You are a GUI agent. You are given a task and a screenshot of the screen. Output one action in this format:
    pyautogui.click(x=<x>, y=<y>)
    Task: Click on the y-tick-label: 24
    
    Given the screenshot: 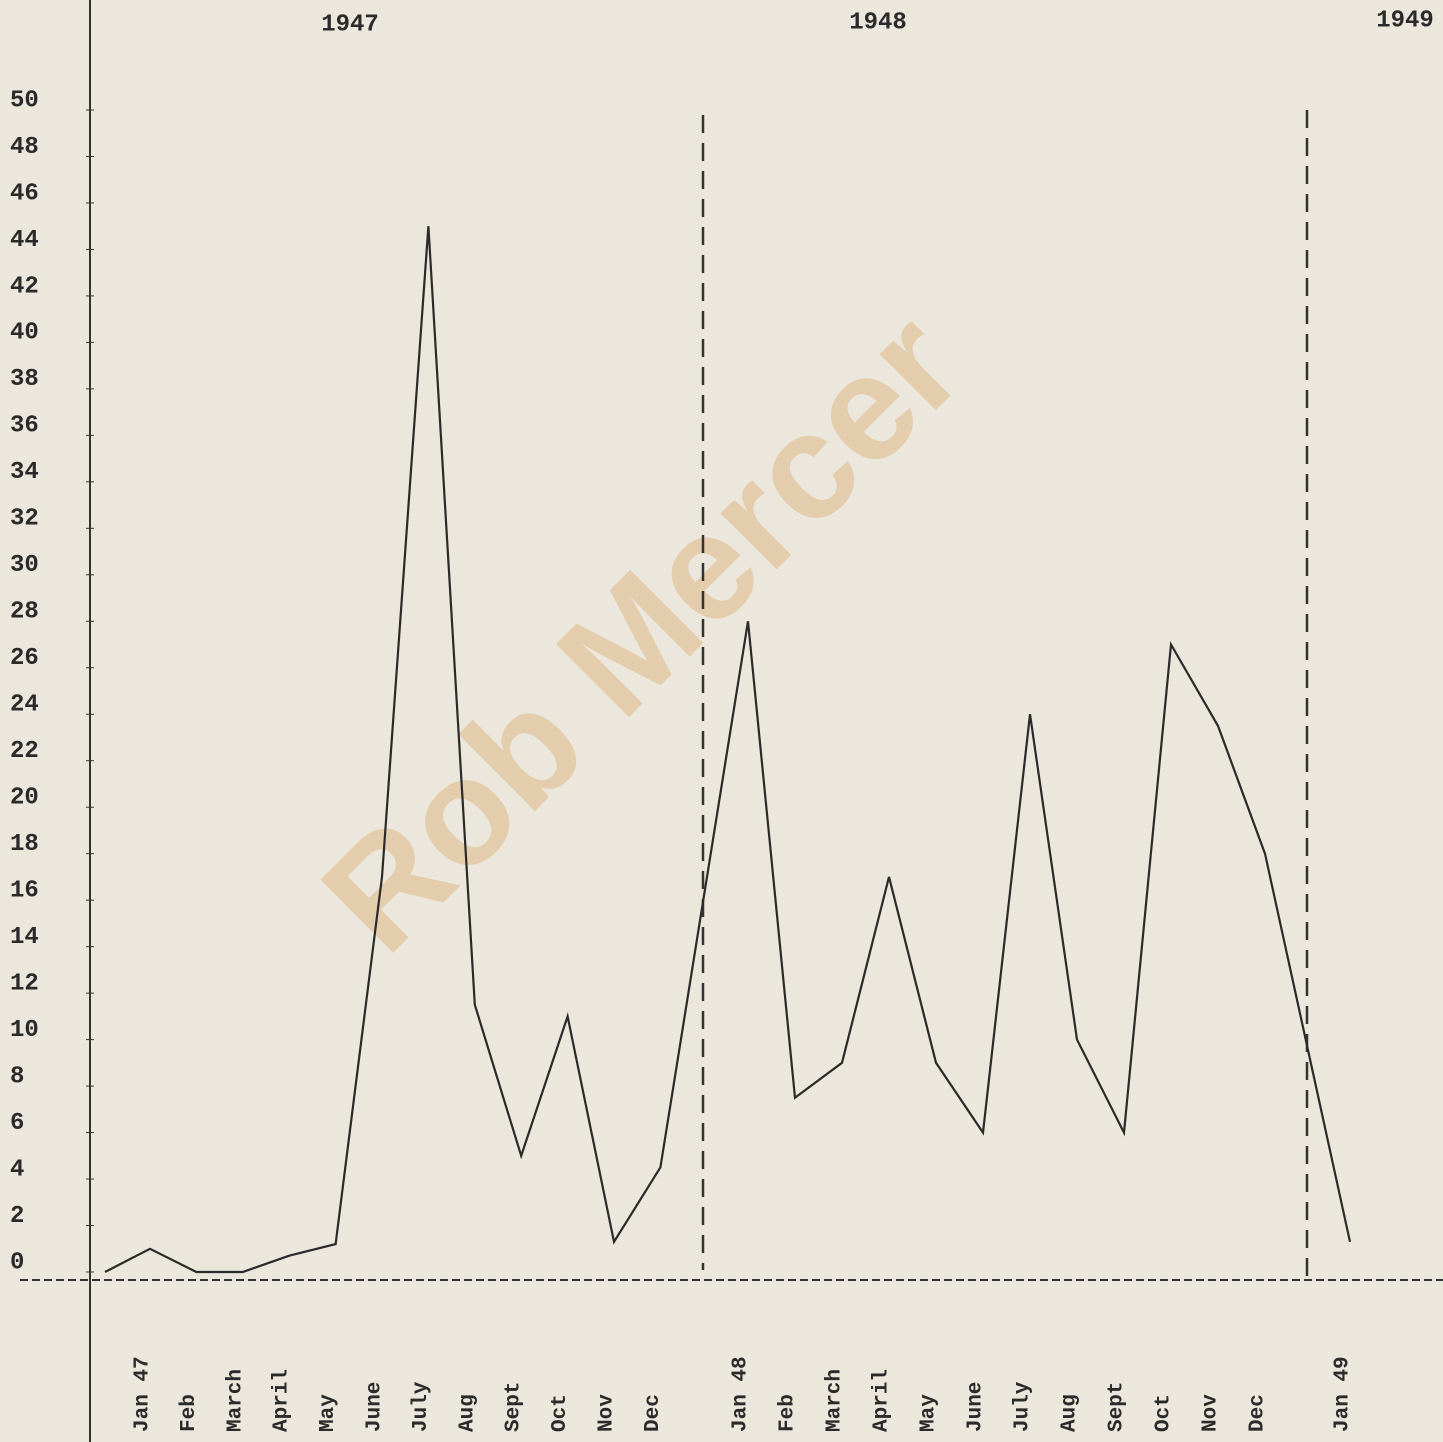 What is the action you would take?
    pyautogui.click(x=24, y=705)
    